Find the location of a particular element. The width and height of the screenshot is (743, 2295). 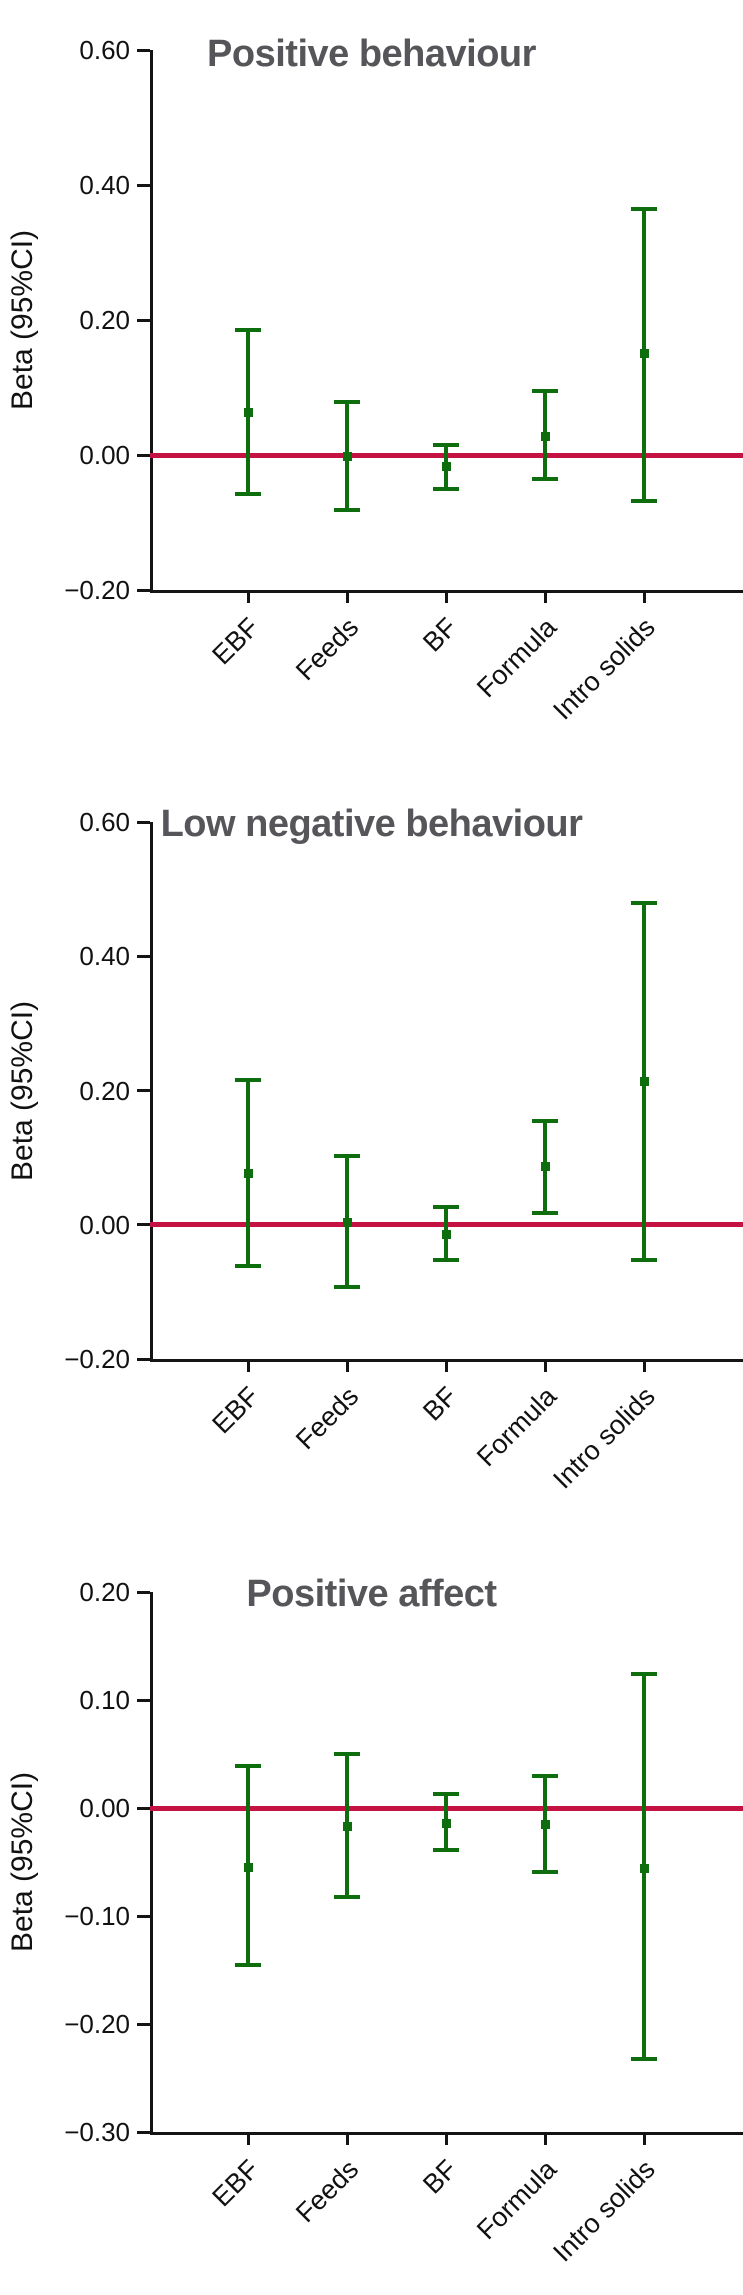

y-axis-label: Beta (95%CI) is located at coordinates (22, 1862).